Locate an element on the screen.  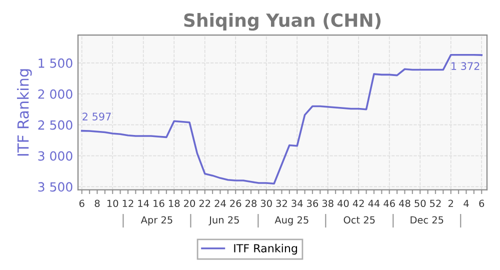
text: Dec 25 is located at coordinates (427, 220).